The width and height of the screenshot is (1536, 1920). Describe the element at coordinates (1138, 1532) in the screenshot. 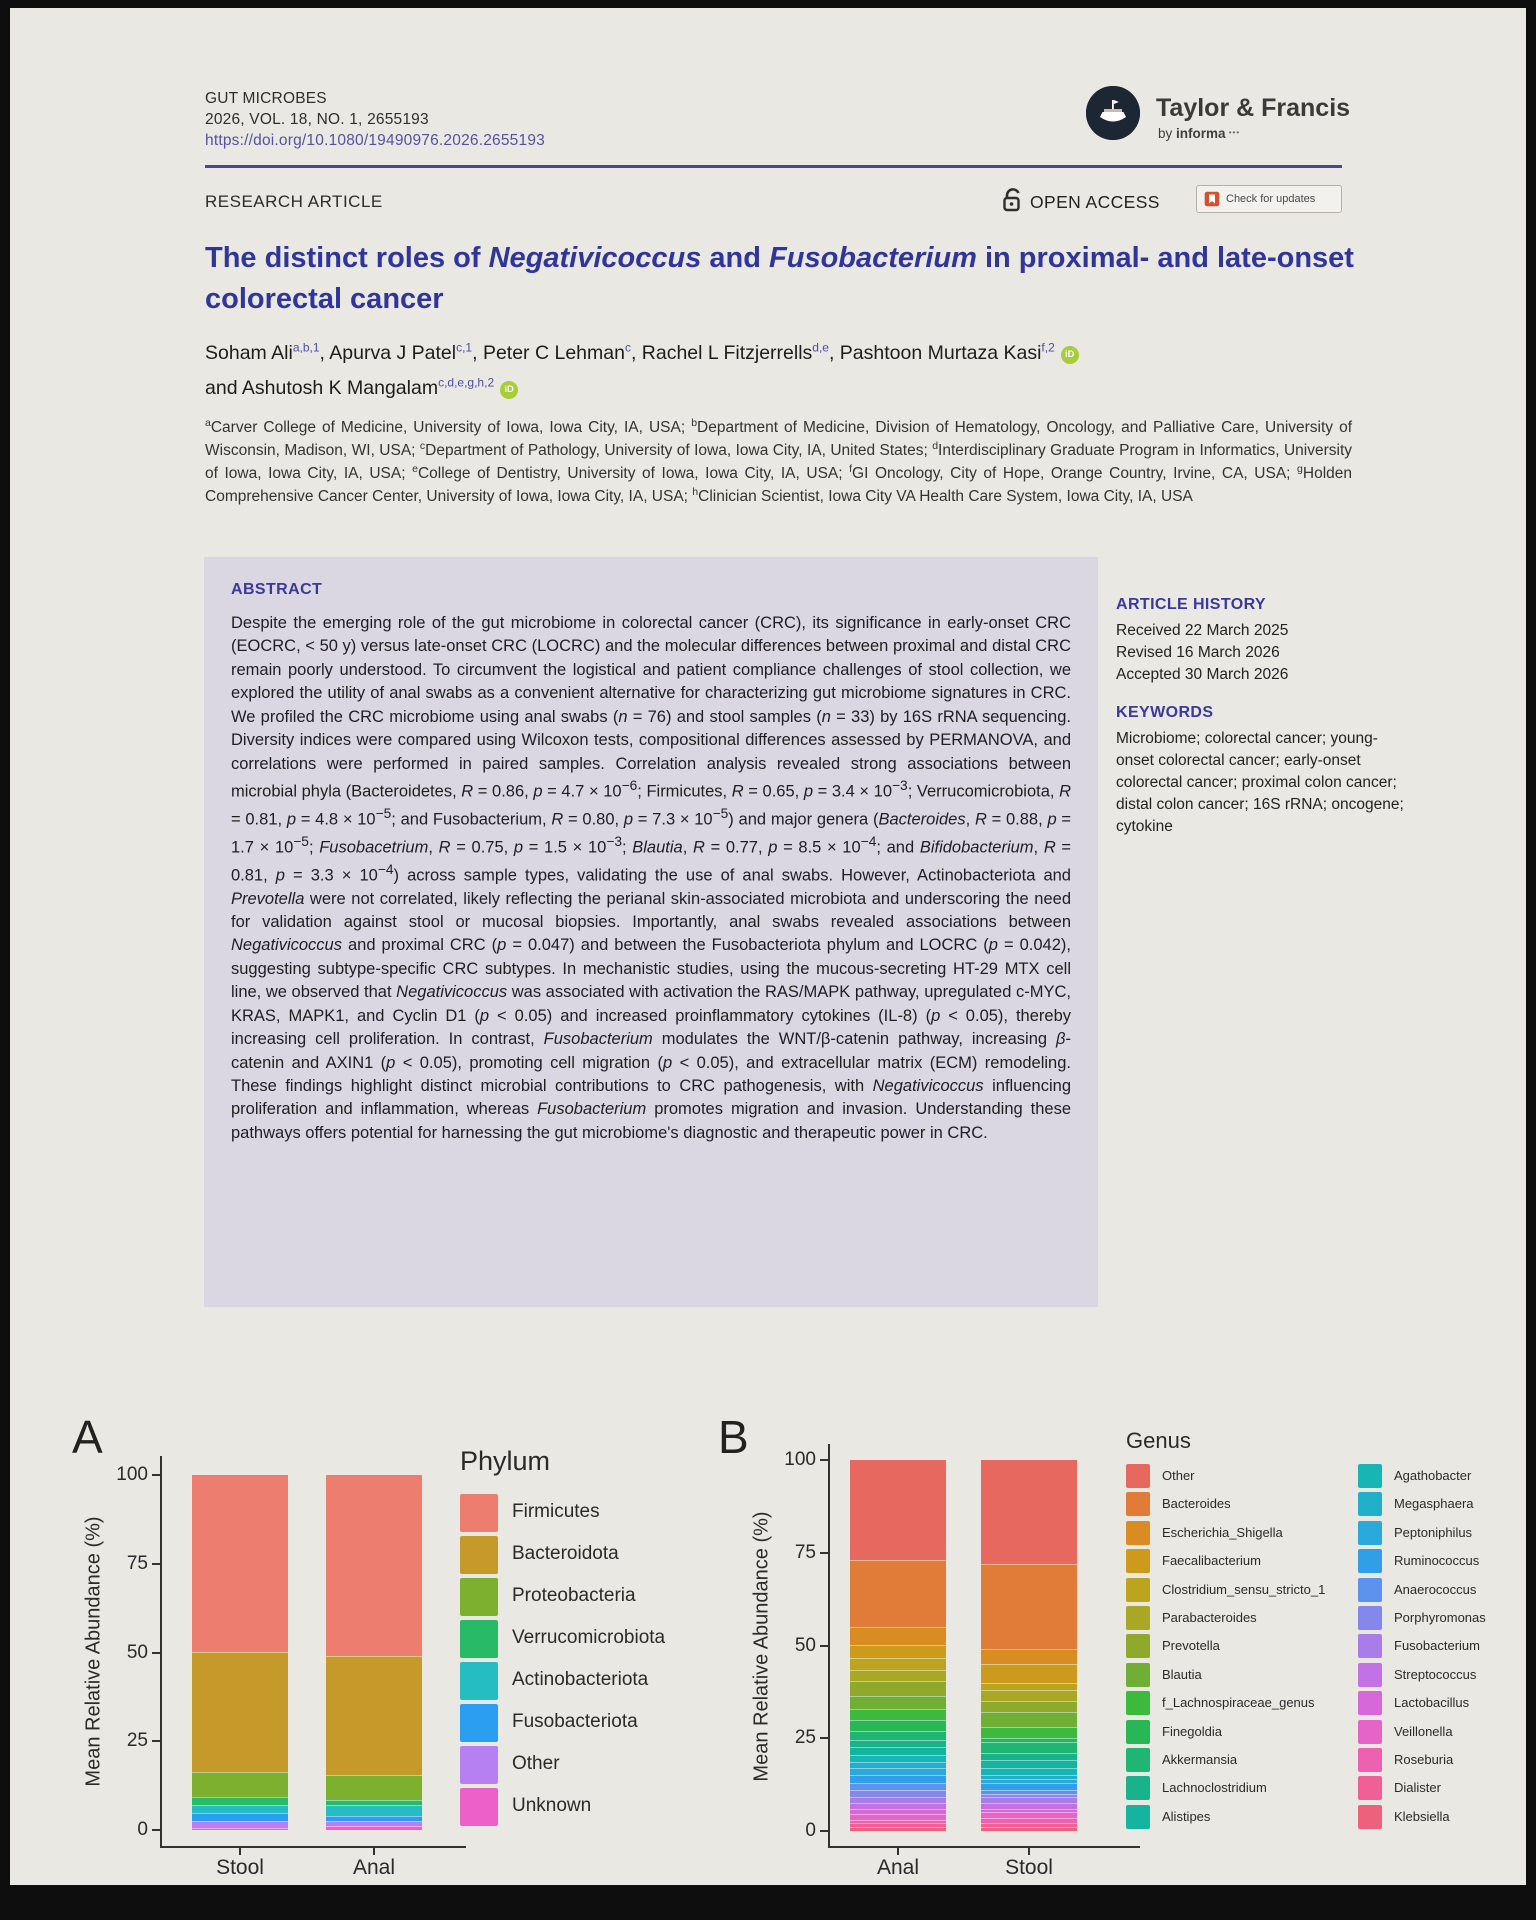

I see `legend-swatch-escherichia_shigella` at that location.